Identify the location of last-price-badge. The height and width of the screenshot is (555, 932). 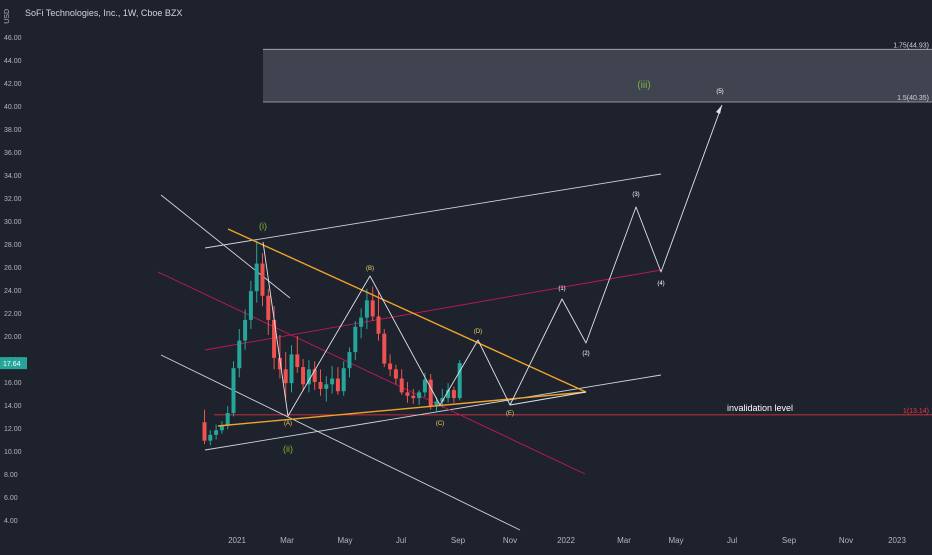
(13, 363).